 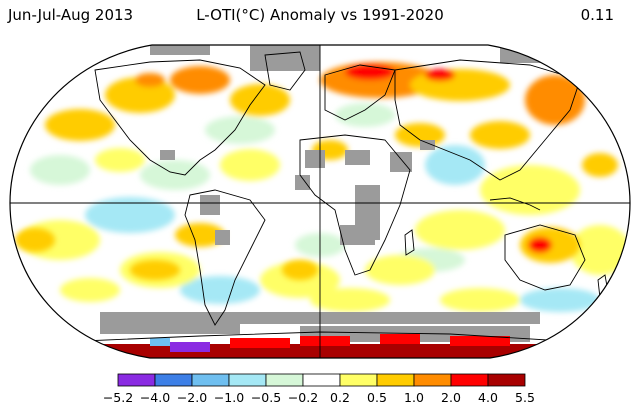 I want to click on legend-tick-label: 0.2, so click(x=340, y=397).